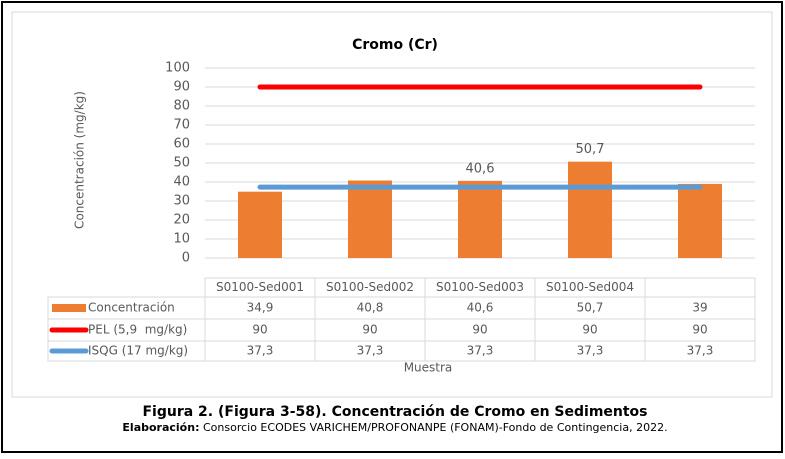  What do you see at coordinates (590, 287) in the screenshot?
I see `x-tick-label: S0100-Sed004` at bounding box center [590, 287].